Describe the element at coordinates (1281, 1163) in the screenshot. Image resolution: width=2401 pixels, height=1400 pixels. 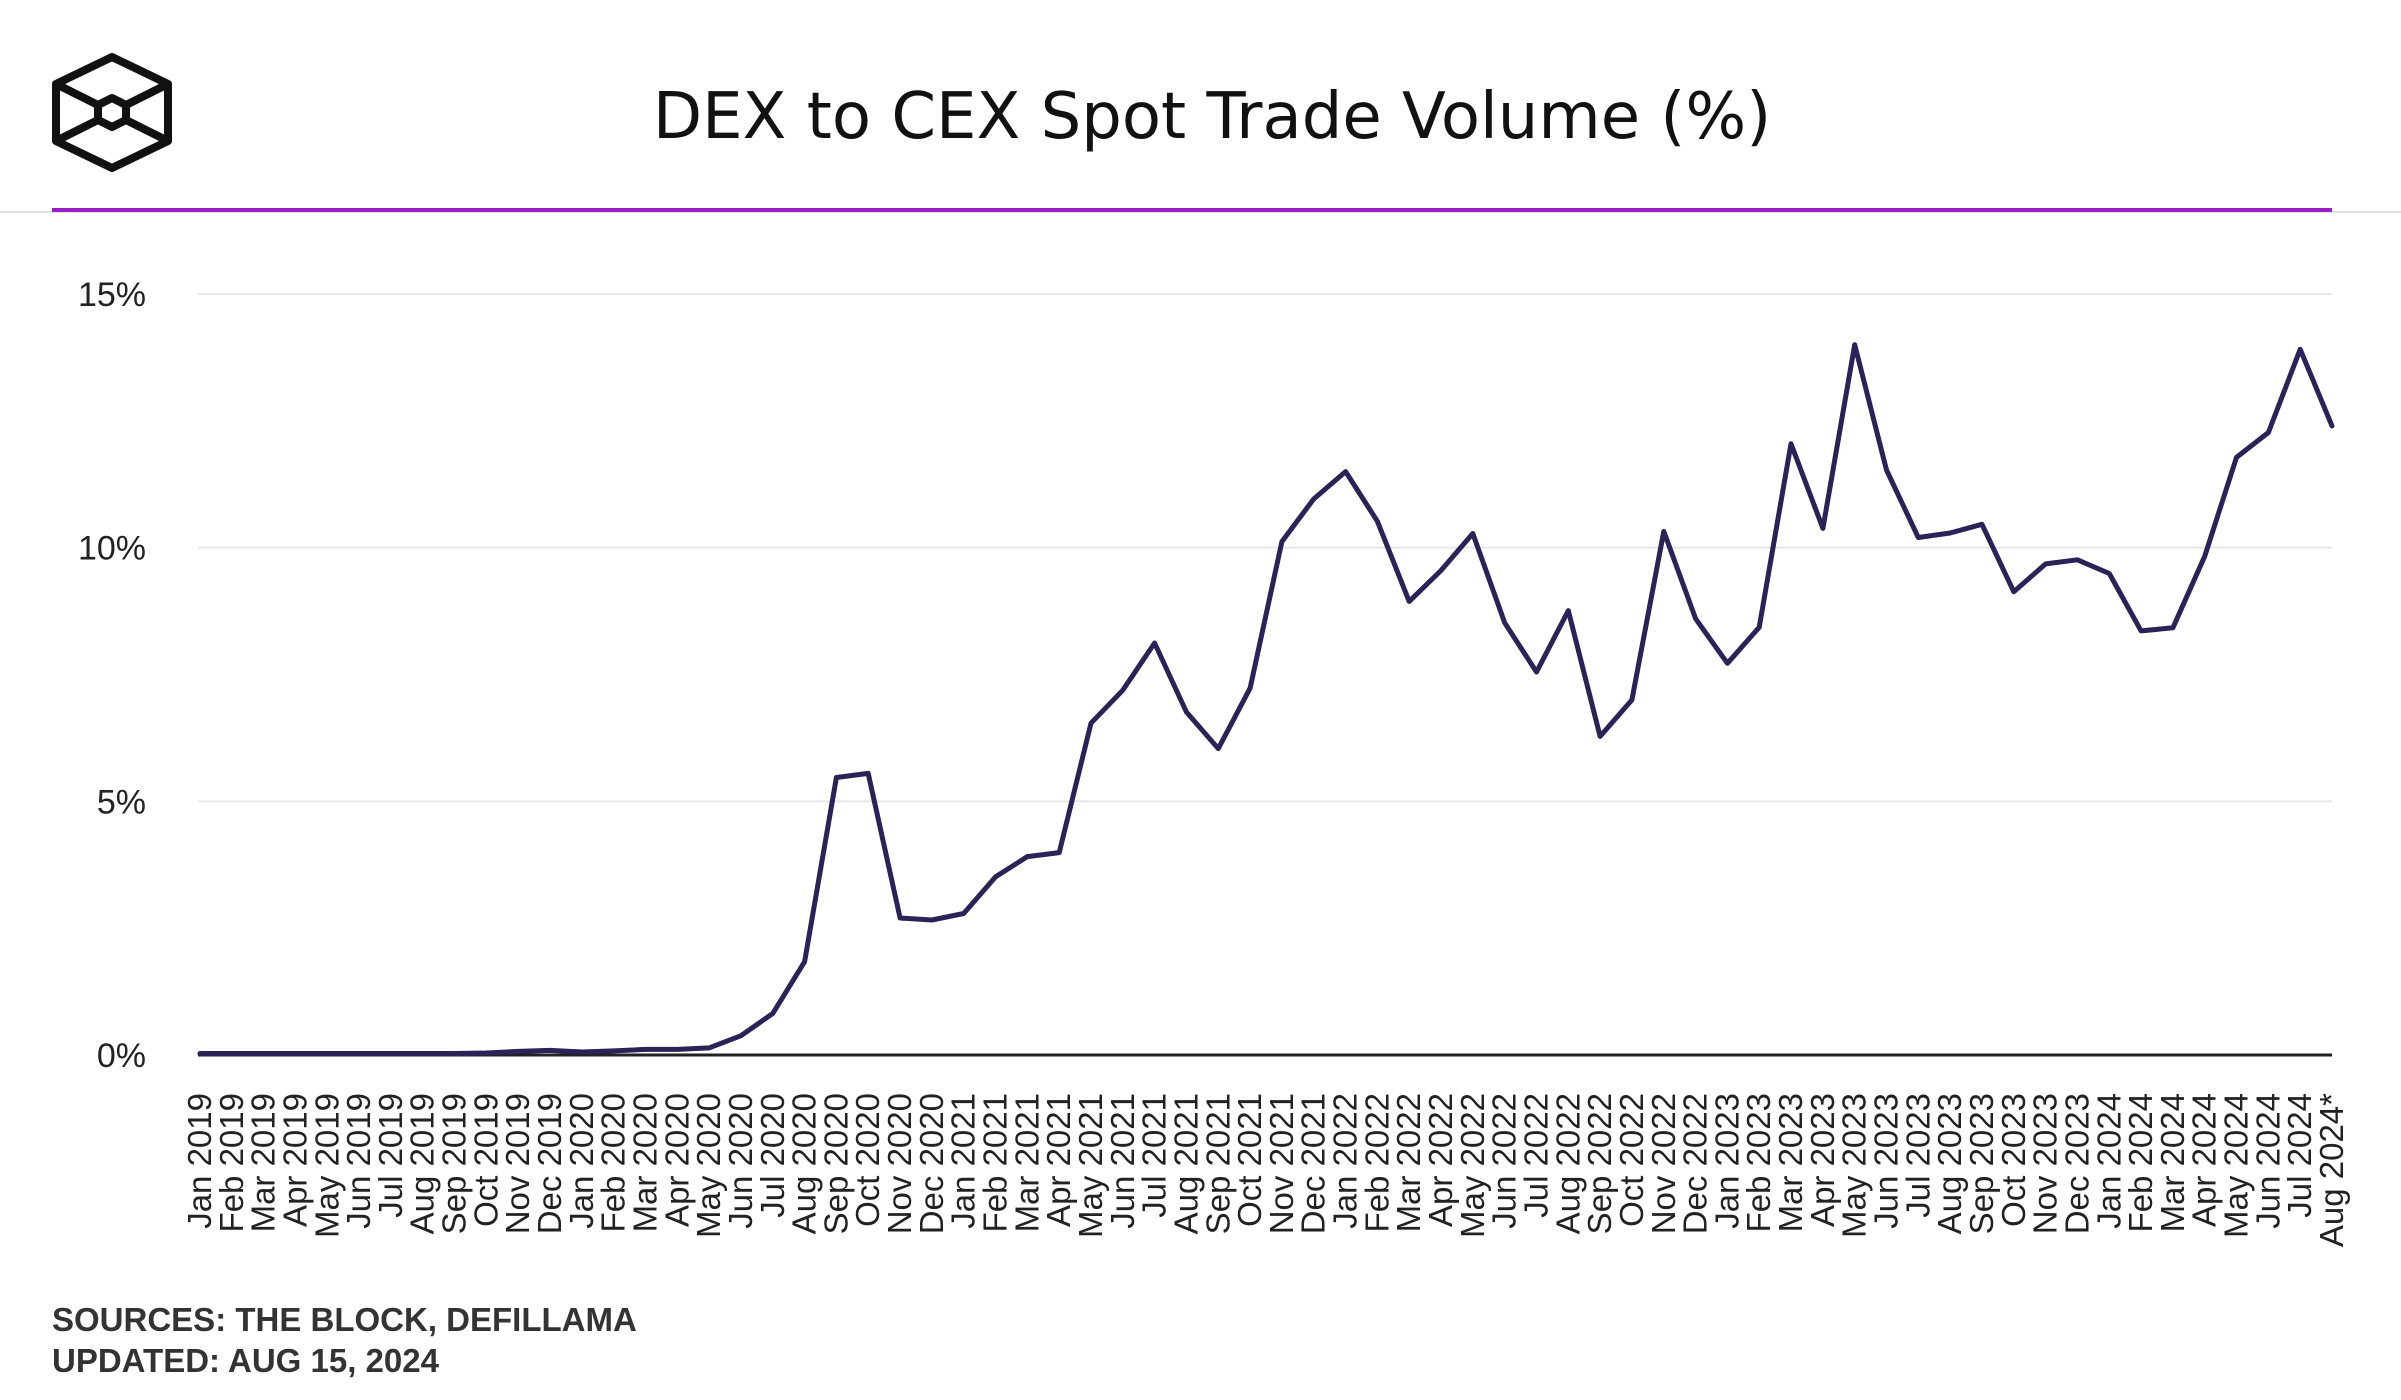
I see `x-tick-label: Nov 2021` at that location.